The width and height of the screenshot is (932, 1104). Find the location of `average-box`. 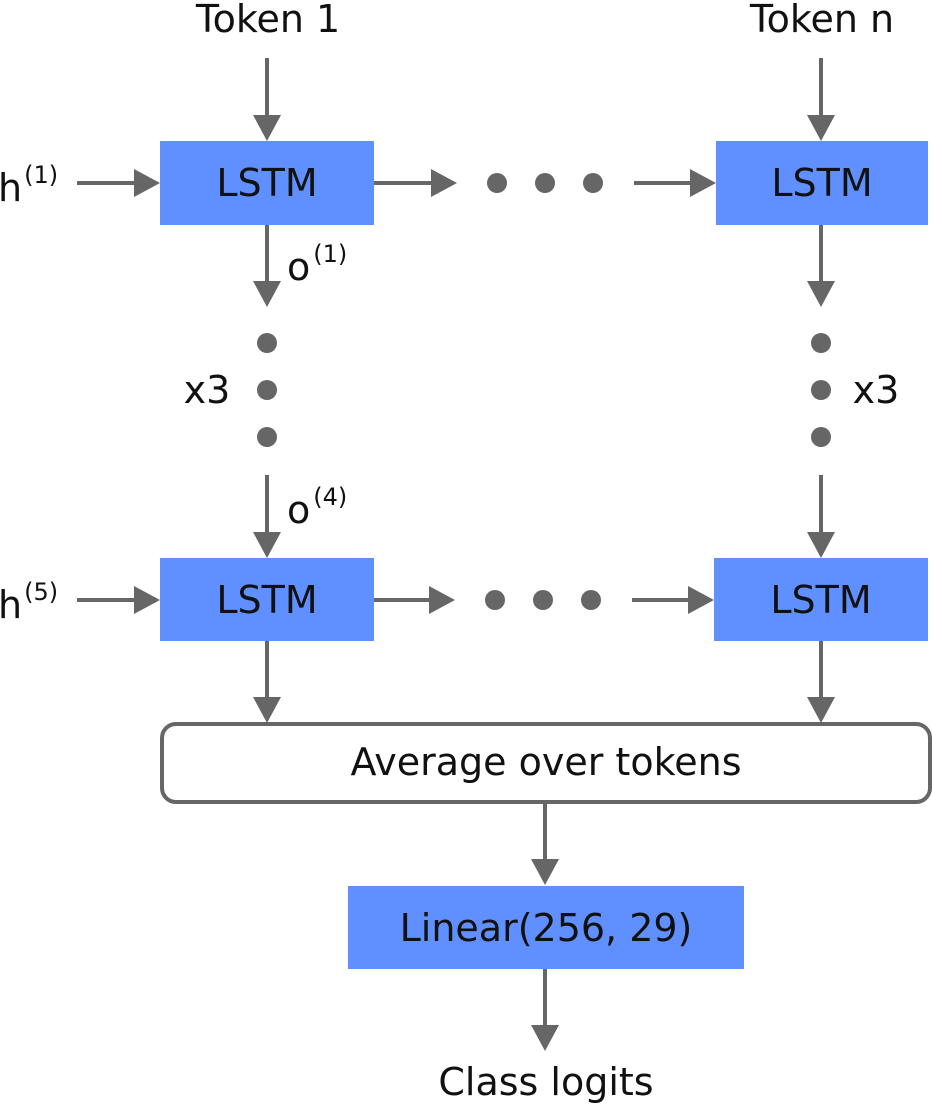

average-box is located at coordinates (546, 763).